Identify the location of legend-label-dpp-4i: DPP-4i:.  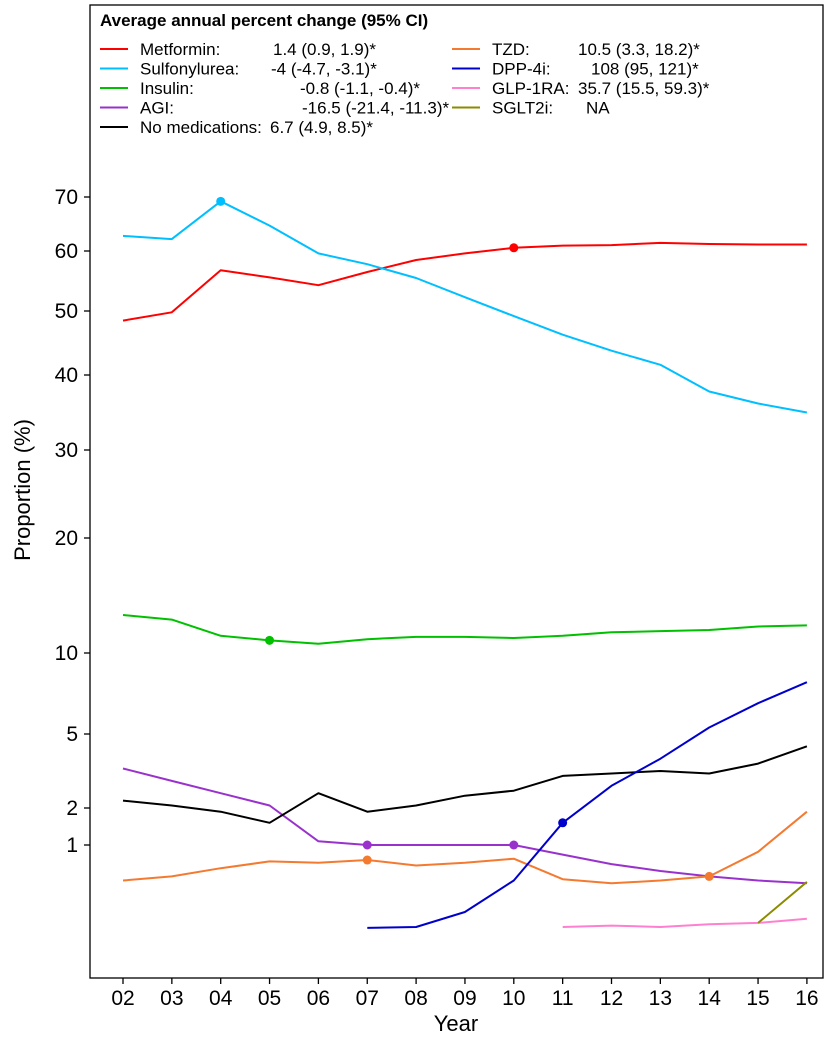
(521, 69).